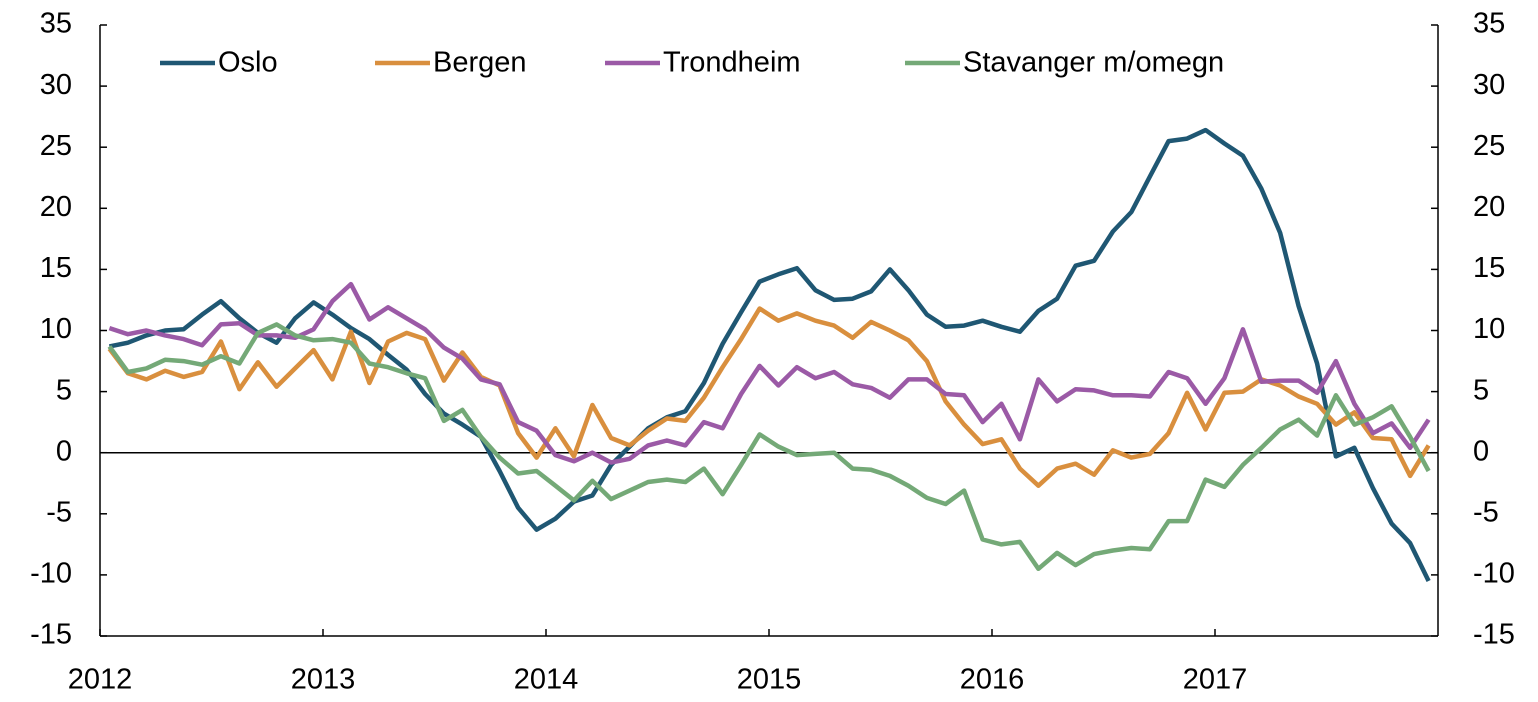 This screenshot has height=702, width=1538. Describe the element at coordinates (1215, 680) in the screenshot. I see `x-tick-label: 2017` at that location.